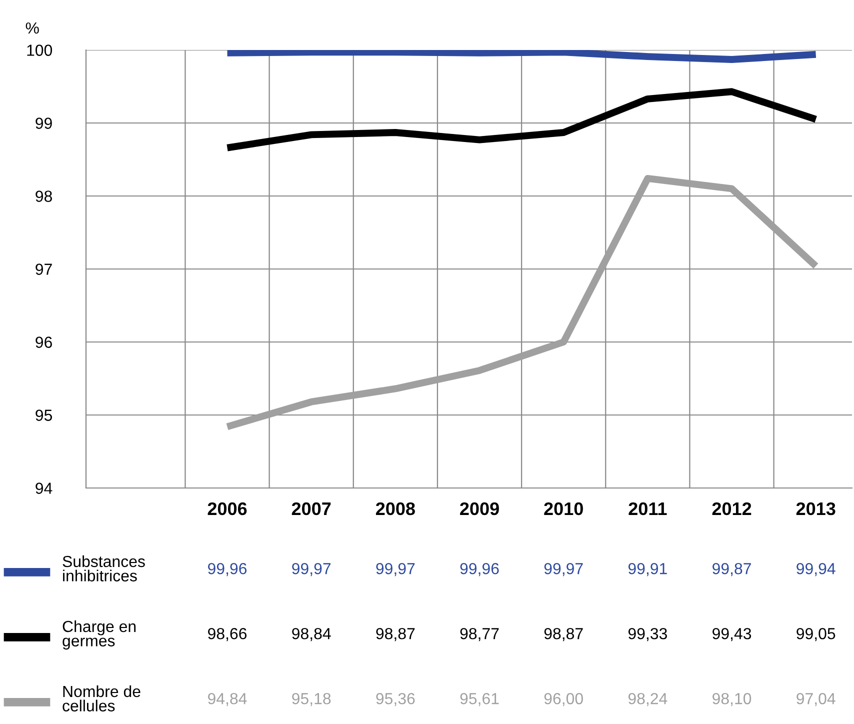 This screenshot has width=854, height=724. I want to click on data-label: 95,18, so click(311, 699).